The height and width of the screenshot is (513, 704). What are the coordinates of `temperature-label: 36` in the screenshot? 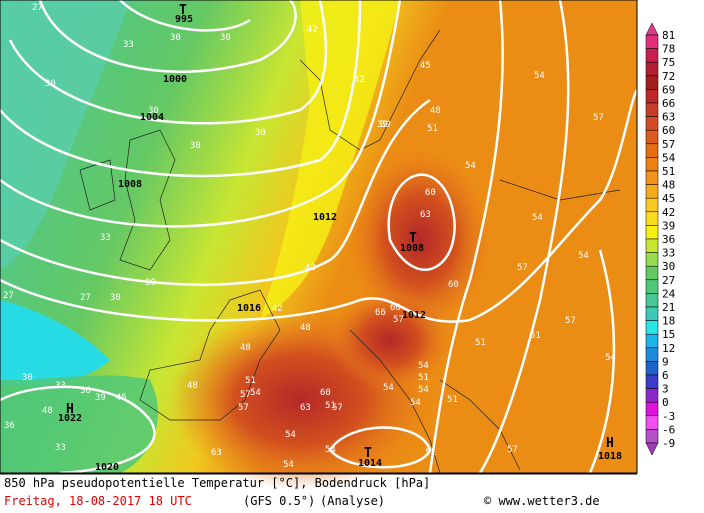 It's located at (9, 426).